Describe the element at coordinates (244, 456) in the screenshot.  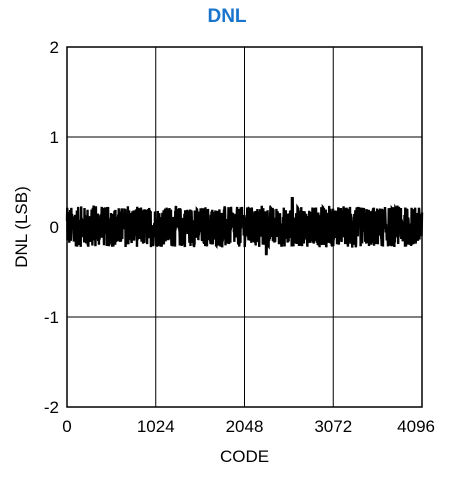
I see `x-axis-label: CODE` at that location.